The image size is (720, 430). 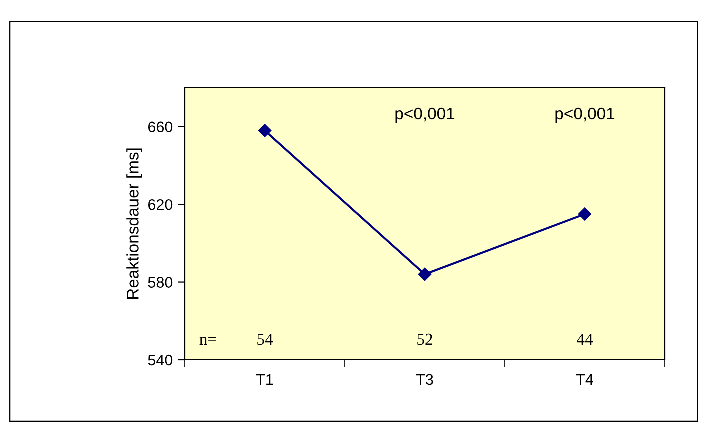 I want to click on annotation: 54, so click(x=266, y=340).